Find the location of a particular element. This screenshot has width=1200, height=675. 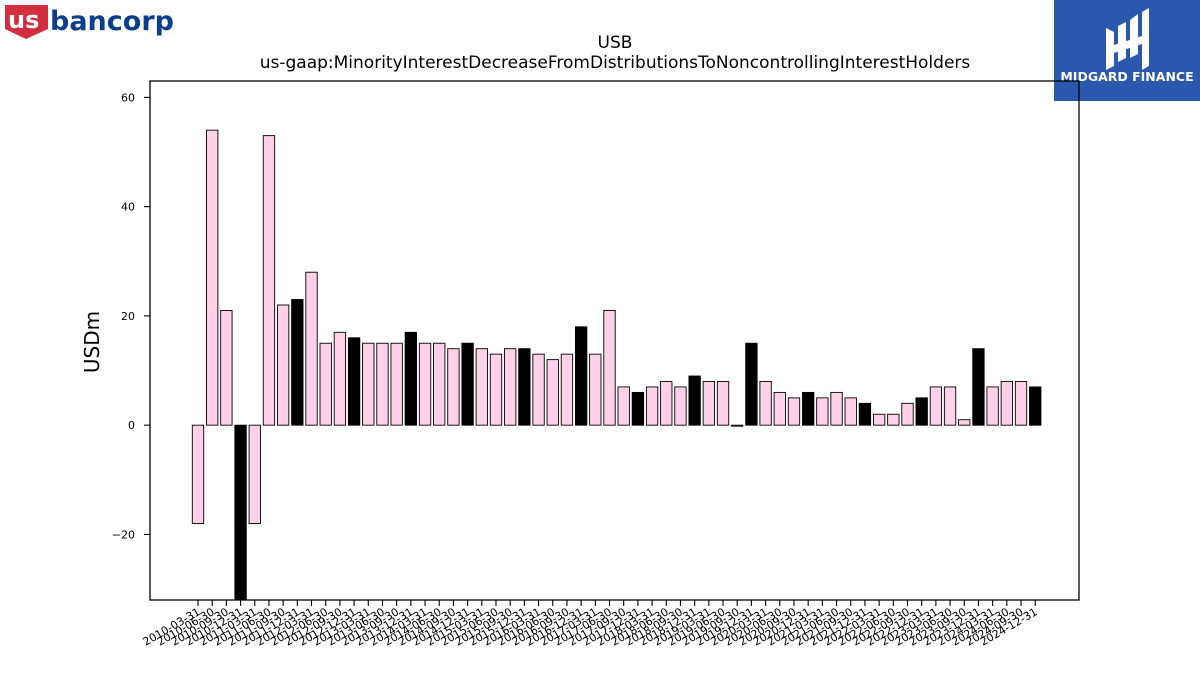

midgard-finance-logo: MIDGARD FINANCE is located at coordinates (1127, 50).